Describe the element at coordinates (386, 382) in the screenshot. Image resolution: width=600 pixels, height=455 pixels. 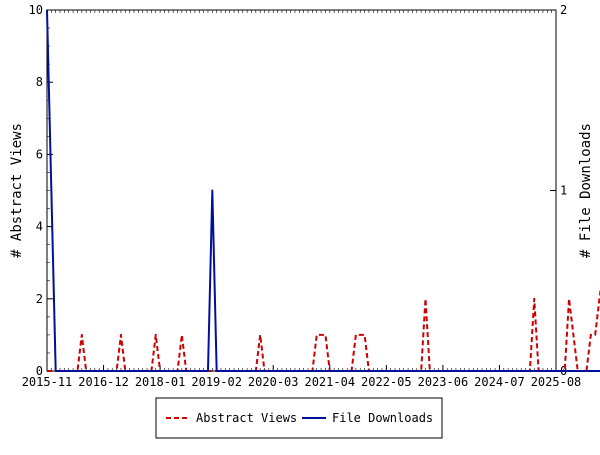
I see `x-tick-label: 2022-05` at that location.